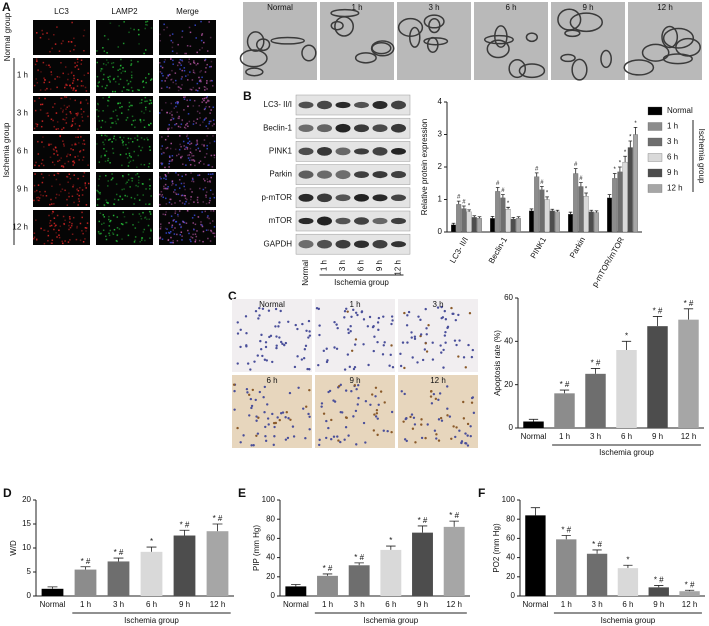  What do you see at coordinates (627, 604) in the screenshot?
I see `x-tick-label: 6 h` at bounding box center [627, 604].